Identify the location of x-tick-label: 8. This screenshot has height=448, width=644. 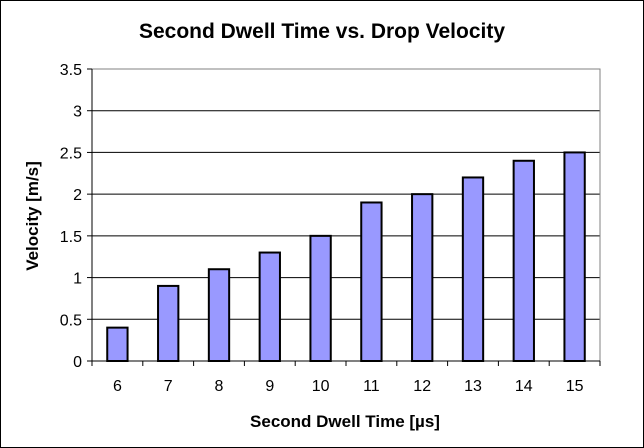
(219, 386).